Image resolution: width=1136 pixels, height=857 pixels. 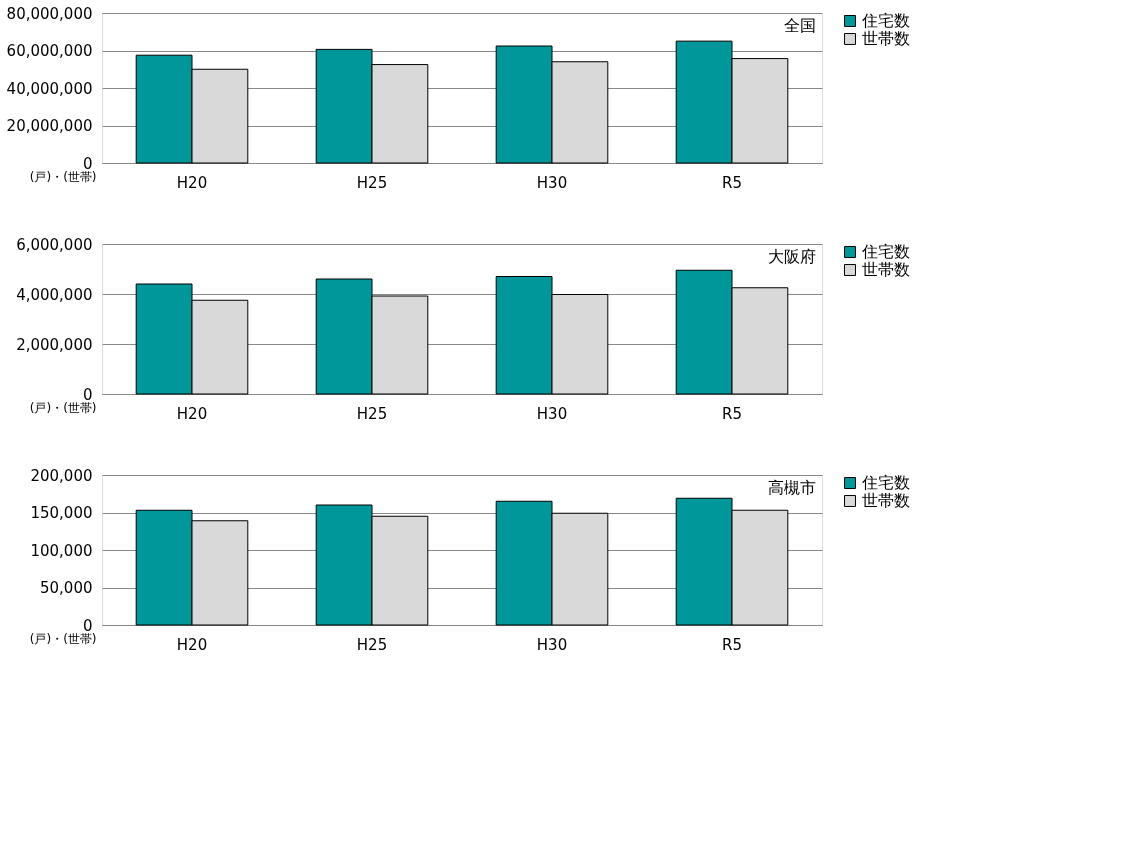 I want to click on y-tick-label: 60,000,000, so click(x=49, y=51).